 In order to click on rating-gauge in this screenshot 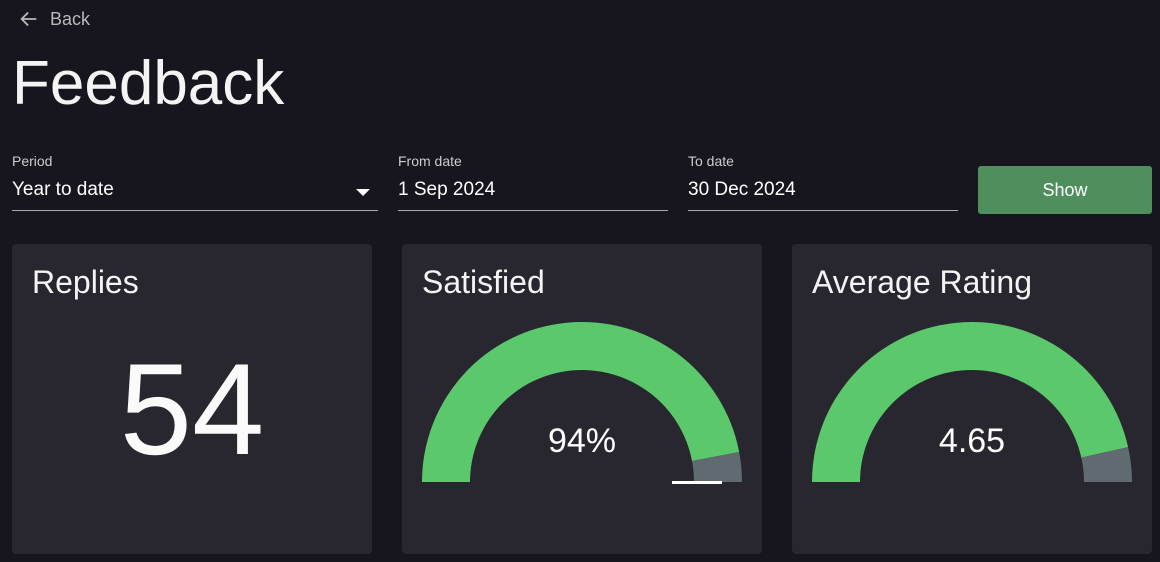, I will do `click(972, 402)`.